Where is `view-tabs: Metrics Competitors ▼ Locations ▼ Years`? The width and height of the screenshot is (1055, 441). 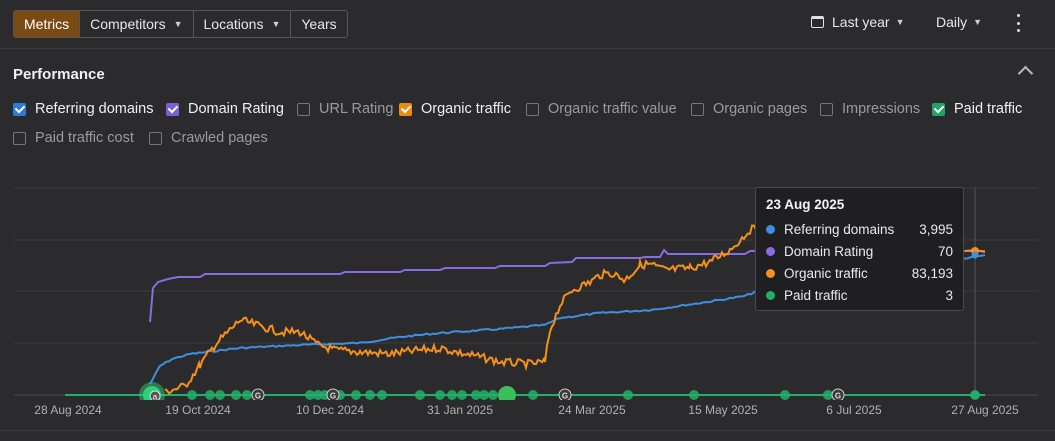 view-tabs: Metrics Competitors ▼ Locations ▼ Years is located at coordinates (180, 24).